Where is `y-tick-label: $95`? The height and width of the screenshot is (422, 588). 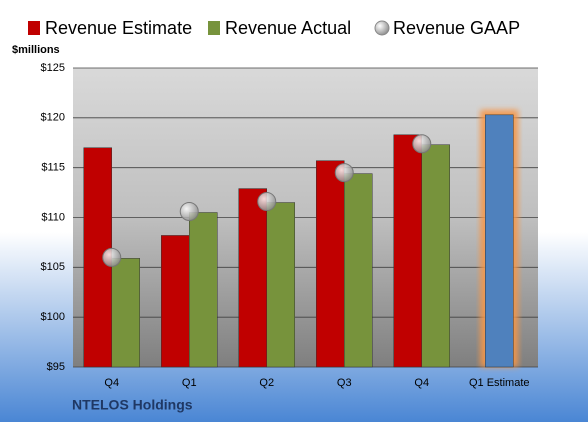 y-tick-label: $95 is located at coordinates (56, 367).